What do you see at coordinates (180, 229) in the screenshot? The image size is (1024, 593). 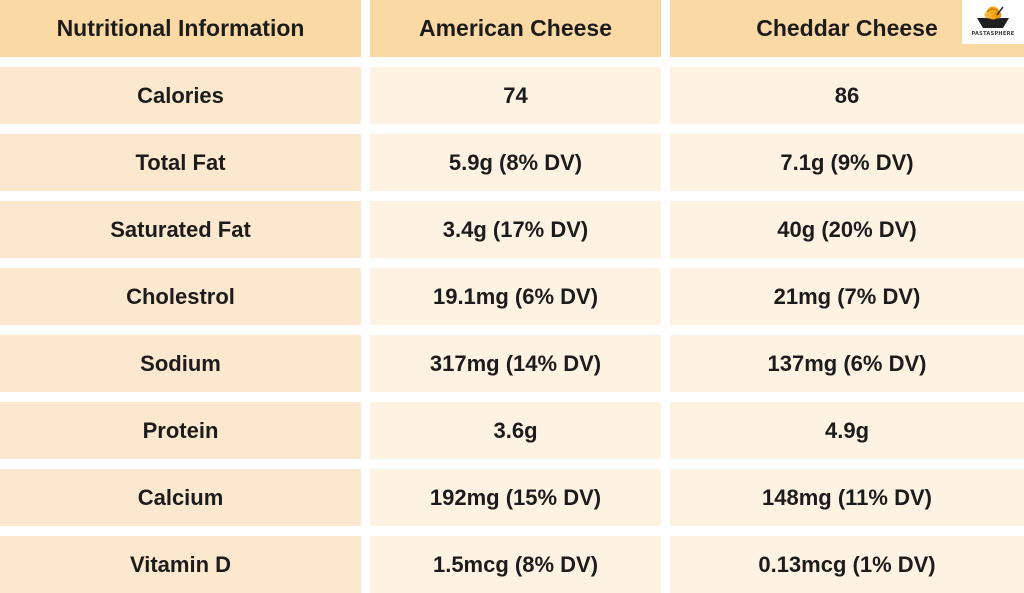 I see `row-label-saturated-fat: Saturated Fat` at bounding box center [180, 229].